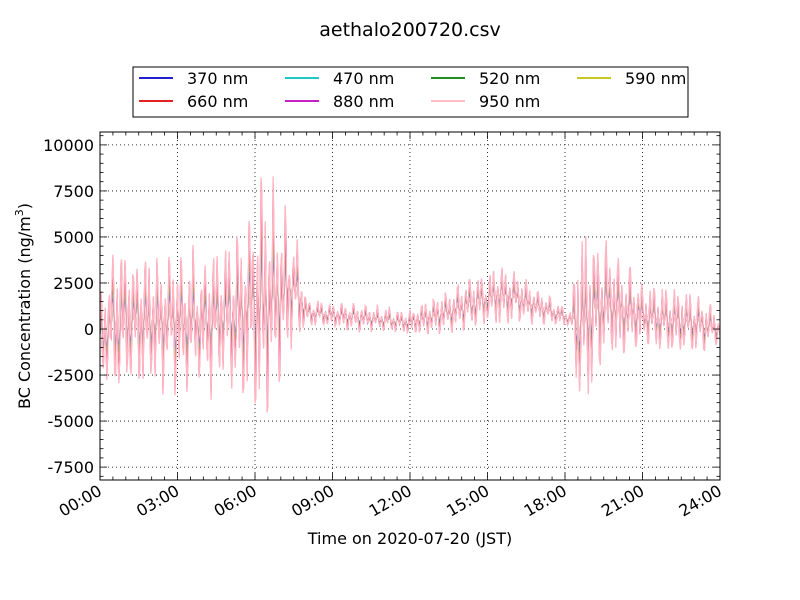 Image resolution: width=800 pixels, height=600 pixels. What do you see at coordinates (509, 78) in the screenshot?
I see `legend-label-520-nm: 520 nm` at bounding box center [509, 78].